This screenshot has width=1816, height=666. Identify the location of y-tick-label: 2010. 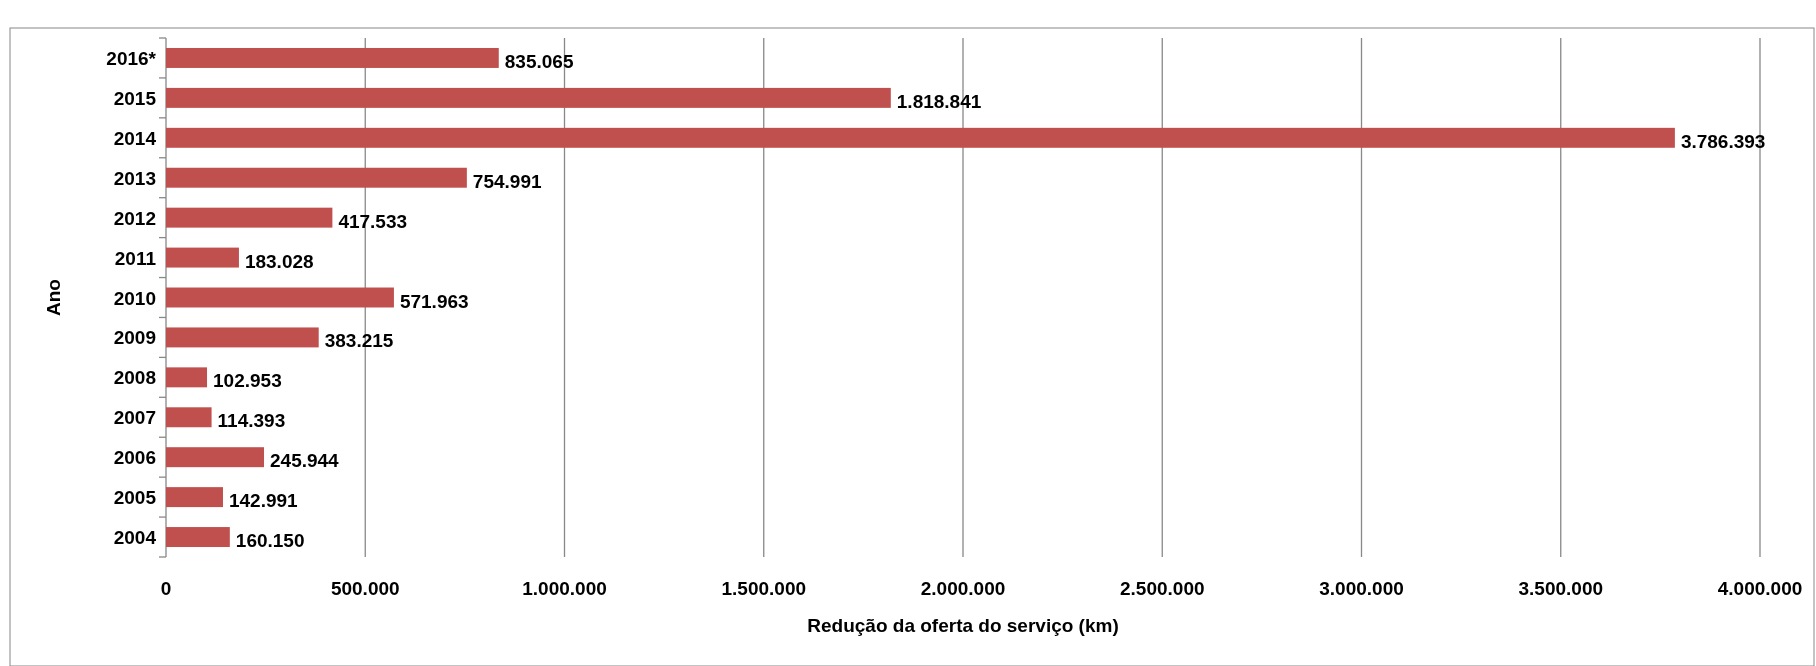
(134, 298).